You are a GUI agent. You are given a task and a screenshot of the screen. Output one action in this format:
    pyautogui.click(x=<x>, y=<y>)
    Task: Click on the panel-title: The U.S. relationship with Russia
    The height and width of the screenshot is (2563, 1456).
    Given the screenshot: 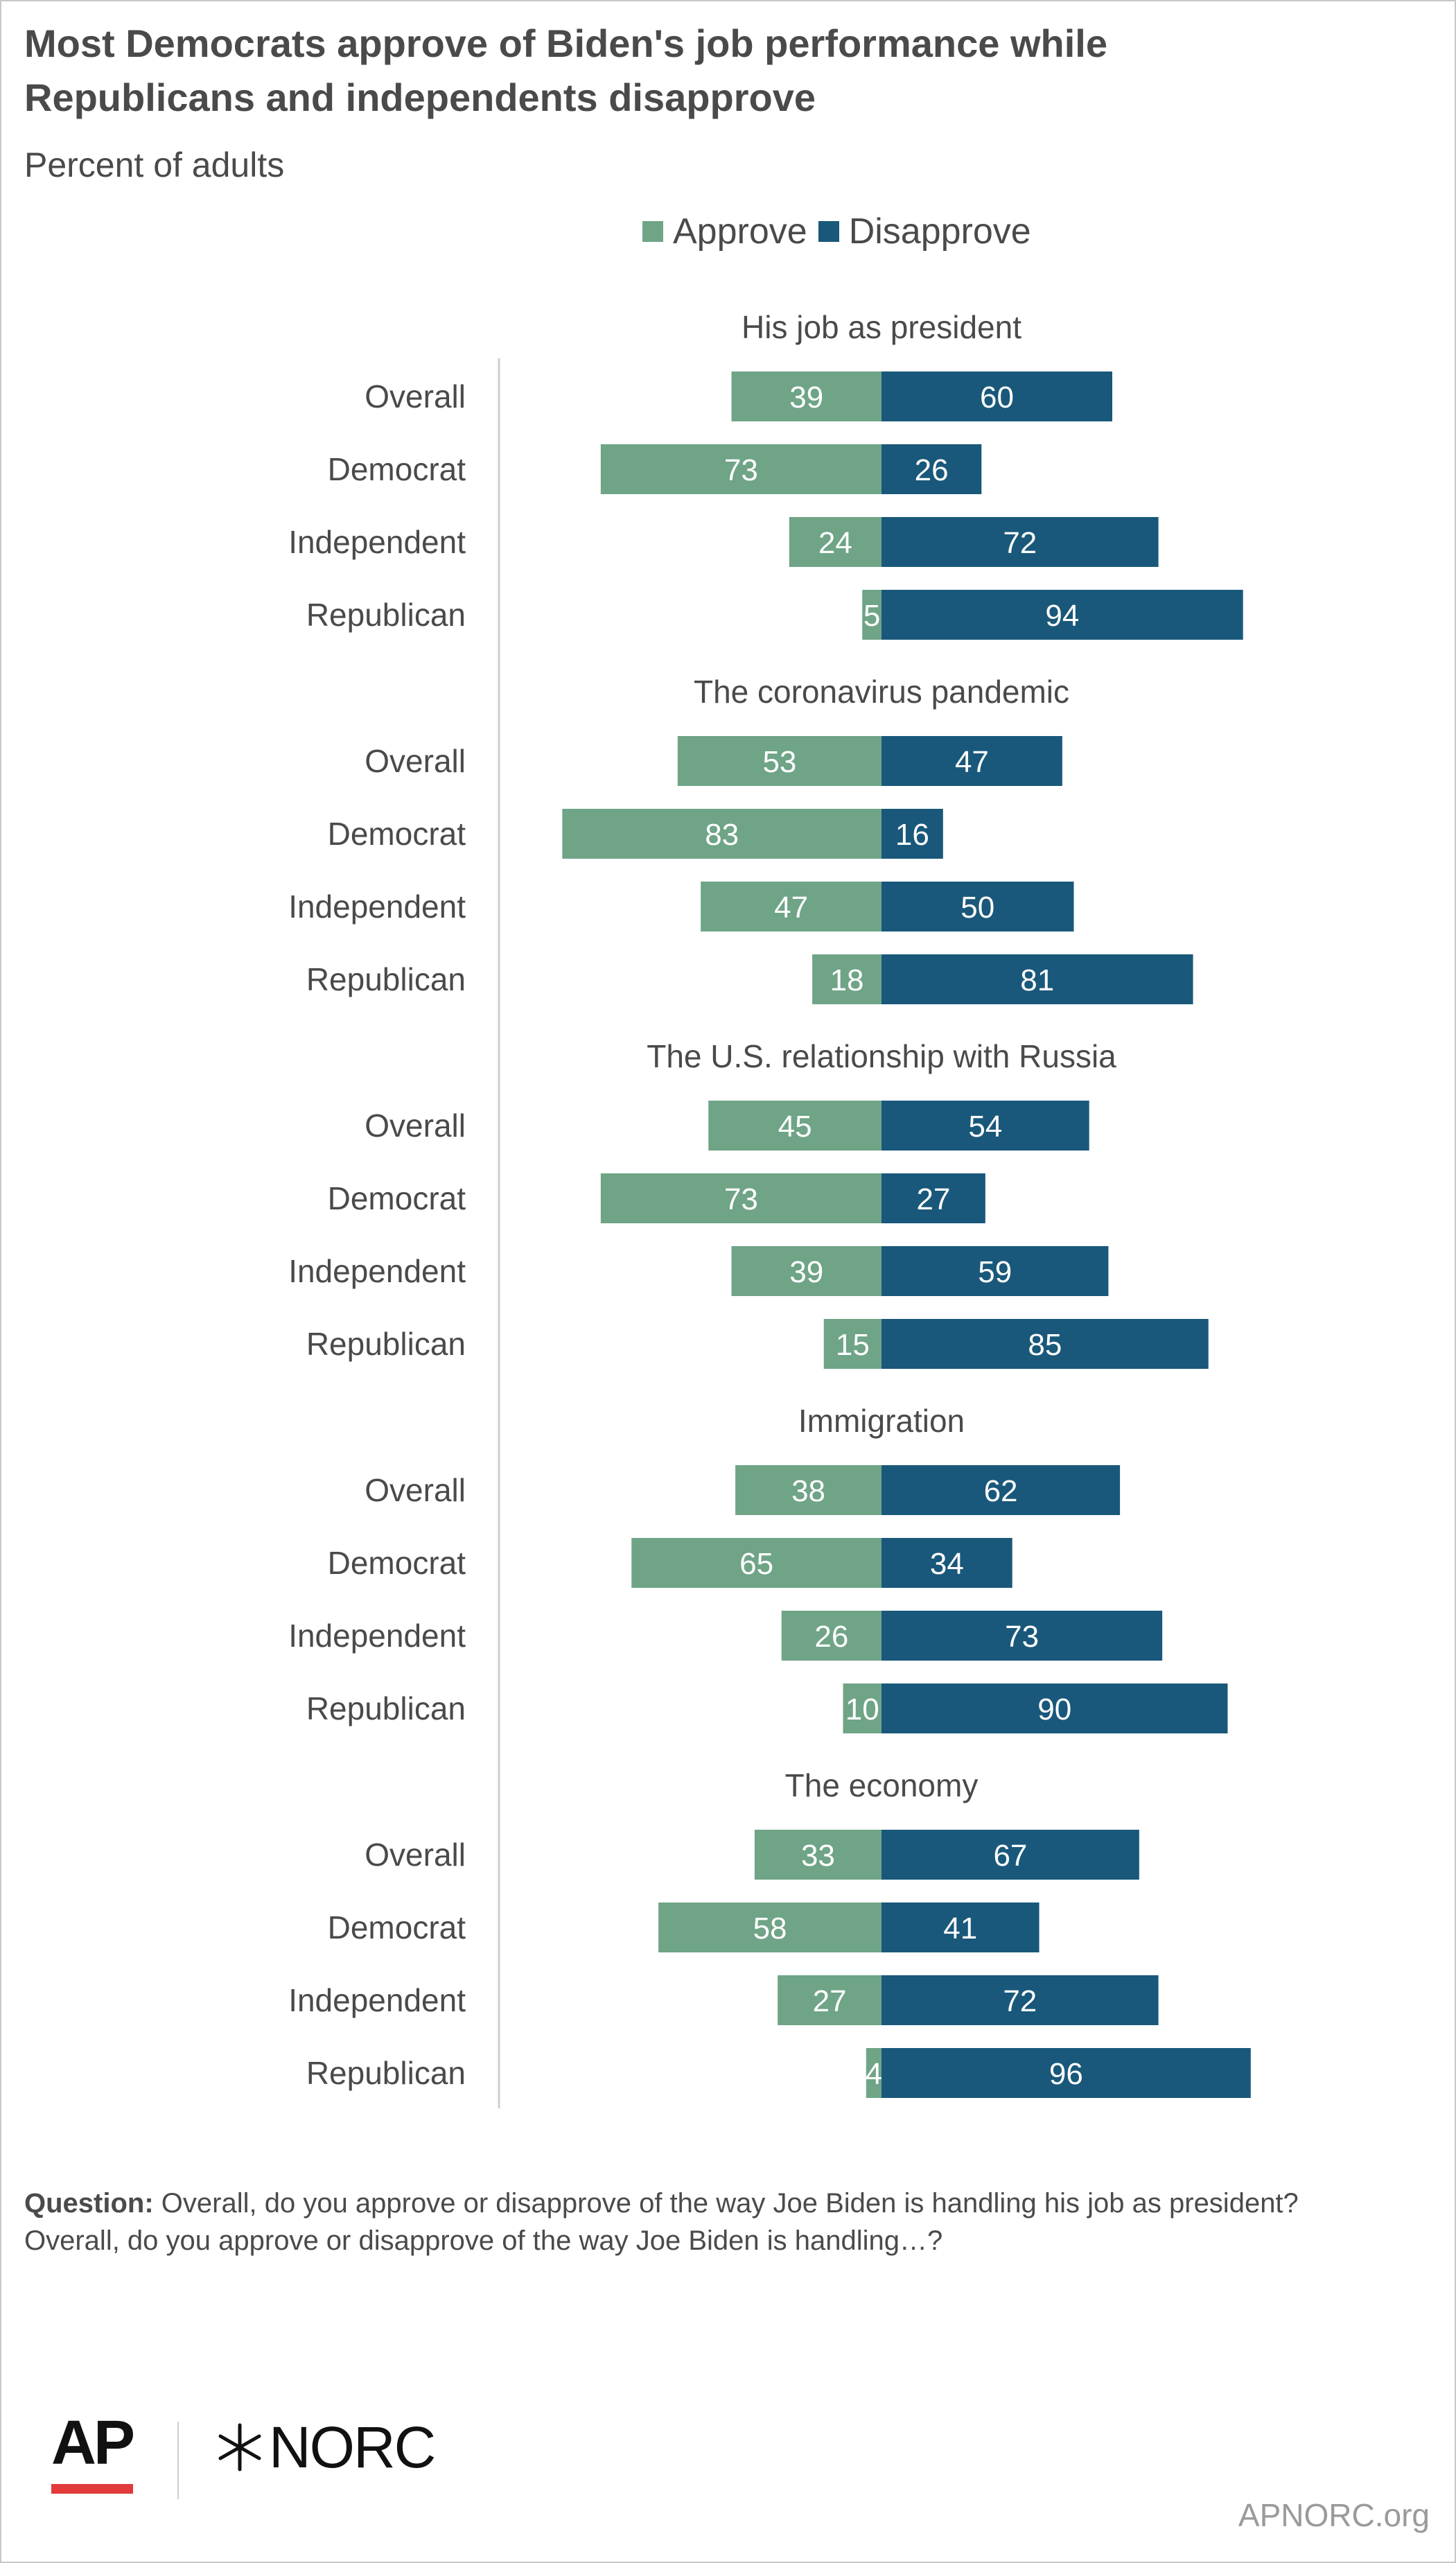 What is the action you would take?
    pyautogui.click(x=882, y=1056)
    